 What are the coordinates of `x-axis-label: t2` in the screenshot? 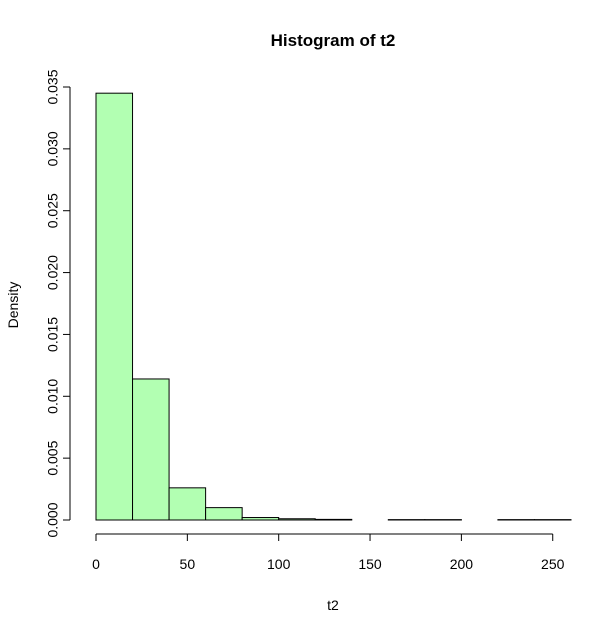 It's located at (333, 605).